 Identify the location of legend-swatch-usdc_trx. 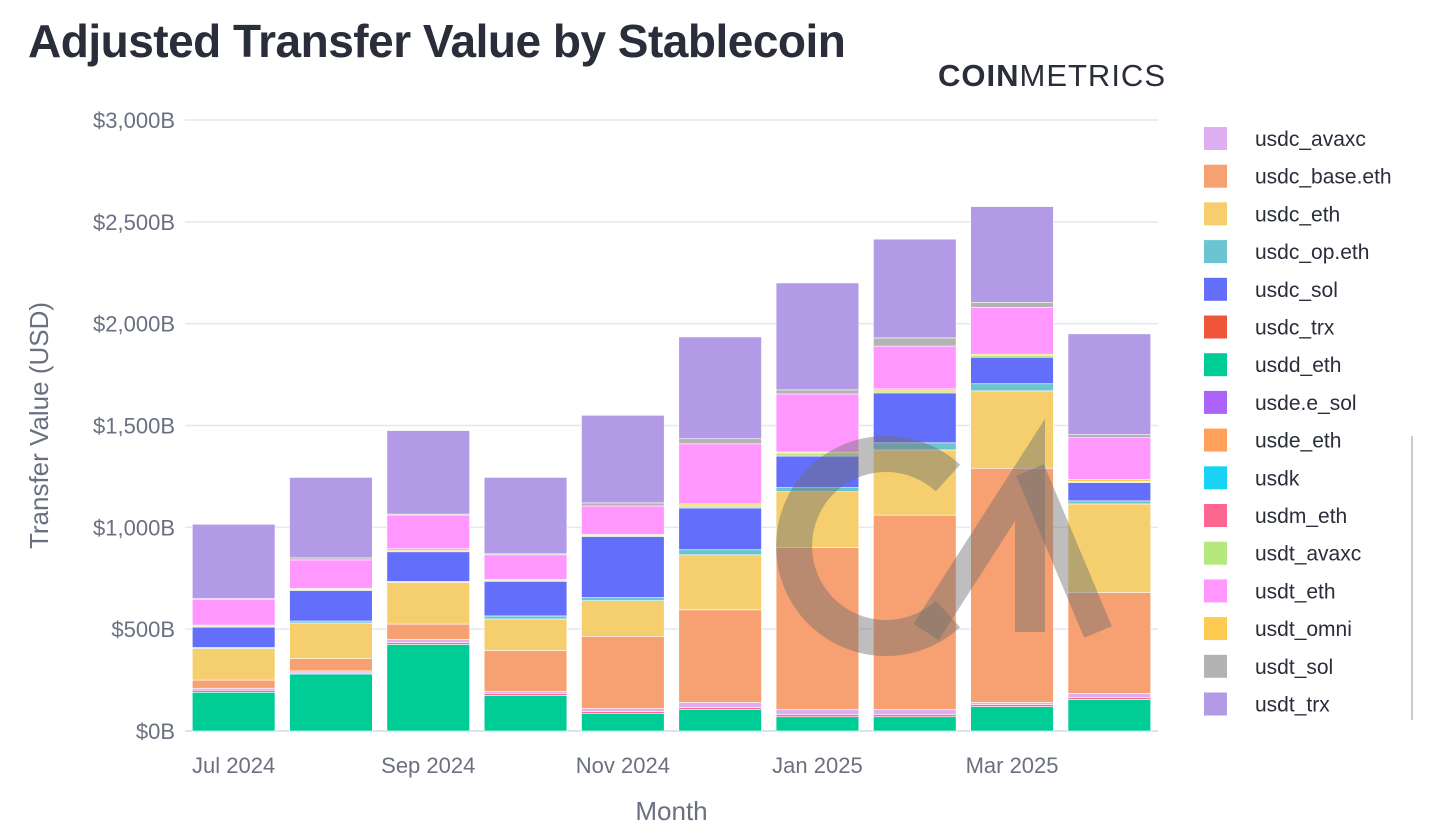
(1215, 327).